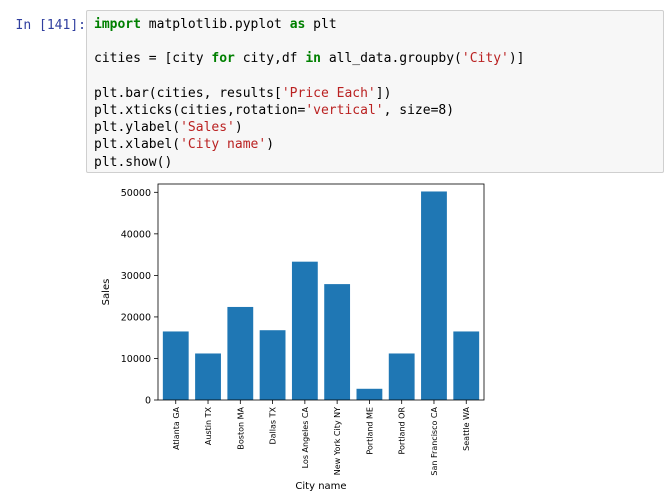  Describe the element at coordinates (419, 111) in the screenshot. I see `code-token: , size=8)` at that location.